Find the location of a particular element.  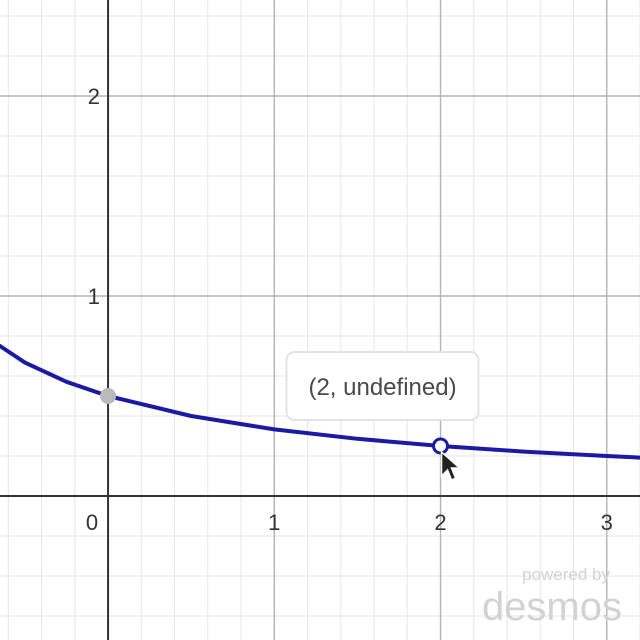

tooltip-label: (2, undefined) is located at coordinates (382, 387).